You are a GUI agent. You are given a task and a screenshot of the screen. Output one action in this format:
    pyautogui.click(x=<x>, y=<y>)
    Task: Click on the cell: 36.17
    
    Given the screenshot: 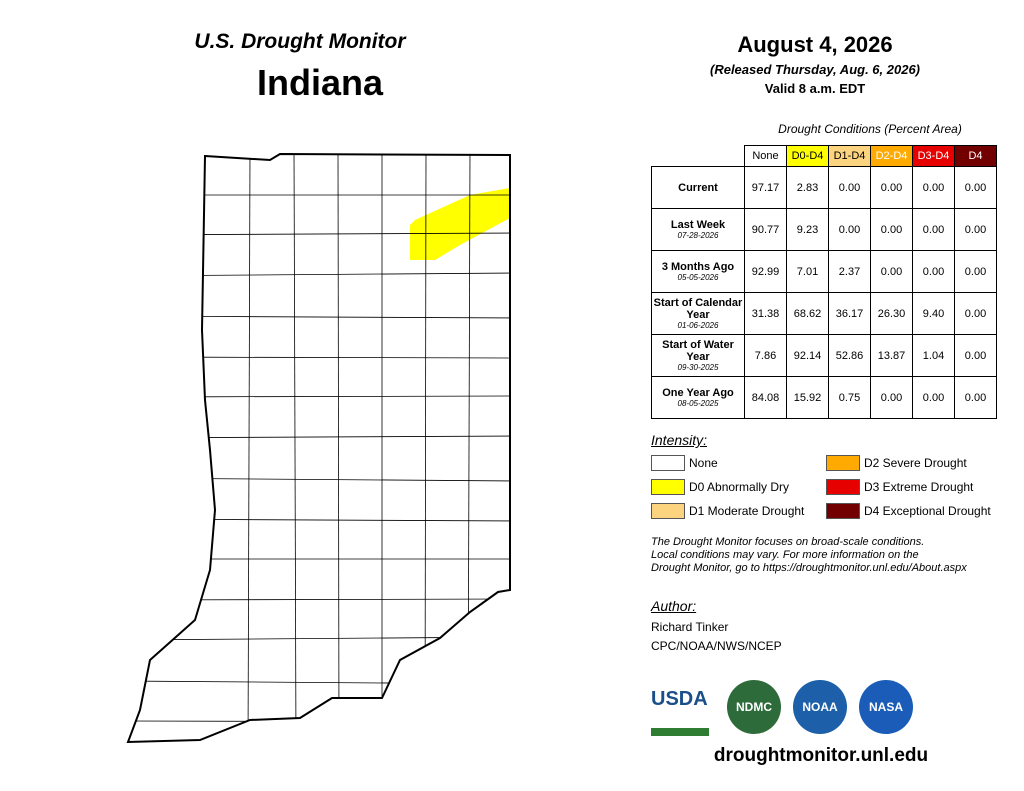 What is the action you would take?
    pyautogui.click(x=849, y=313)
    